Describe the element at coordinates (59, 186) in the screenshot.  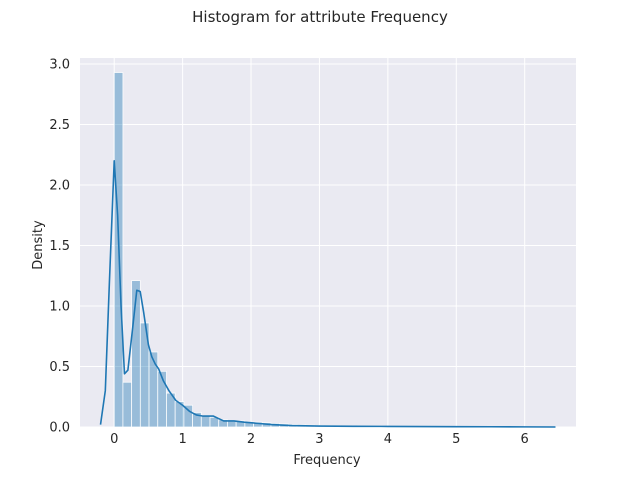
I see `y-tick-label: 2.0` at that location.